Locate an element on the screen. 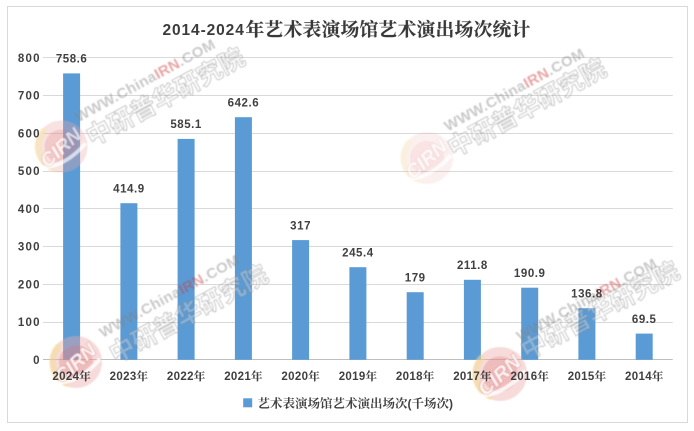  svg-text: 2016 is located at coordinates (524, 377).